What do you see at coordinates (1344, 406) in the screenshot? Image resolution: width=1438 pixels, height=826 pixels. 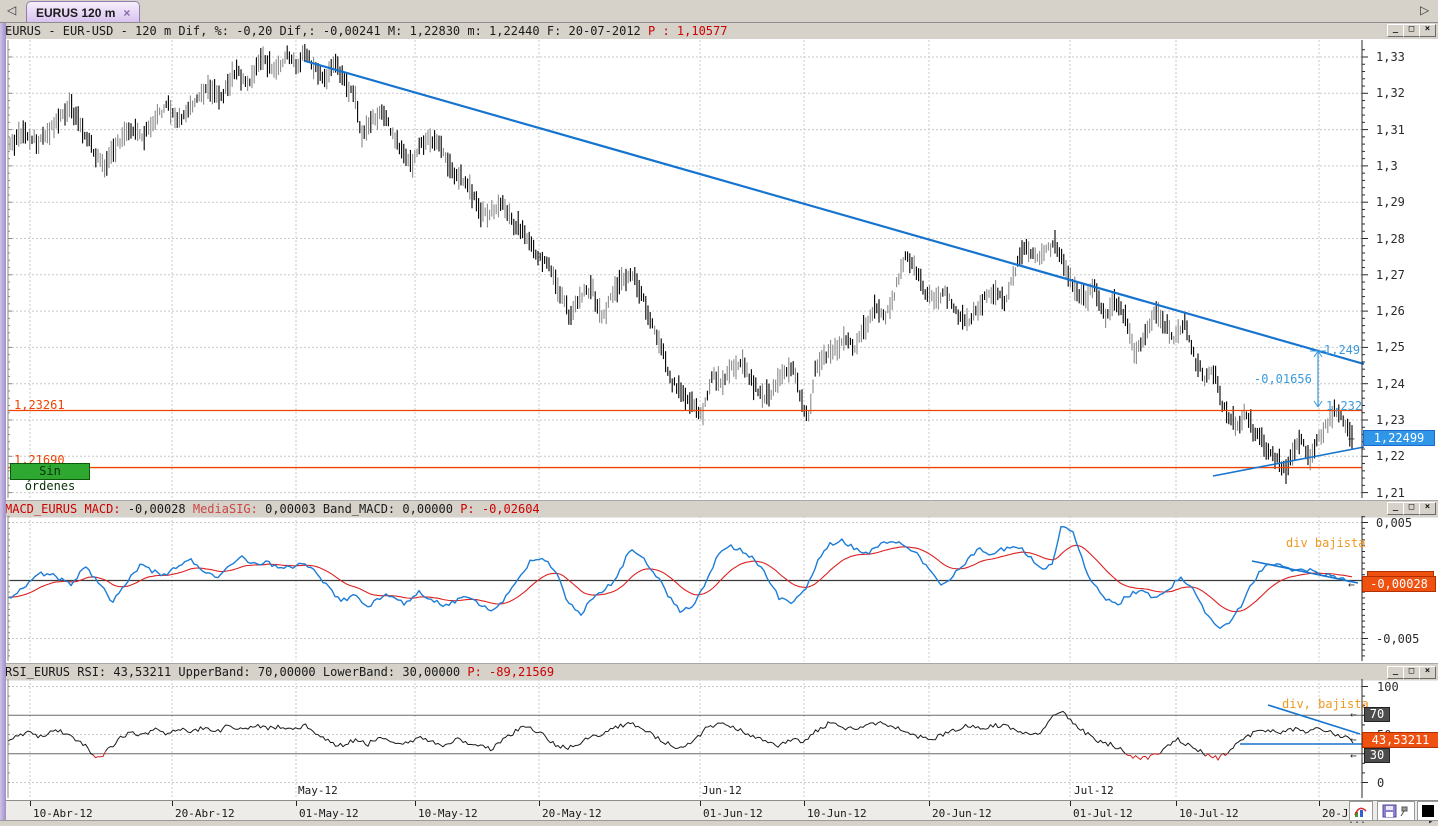 I see `measure-bottom-label: 1,232` at bounding box center [1344, 406].